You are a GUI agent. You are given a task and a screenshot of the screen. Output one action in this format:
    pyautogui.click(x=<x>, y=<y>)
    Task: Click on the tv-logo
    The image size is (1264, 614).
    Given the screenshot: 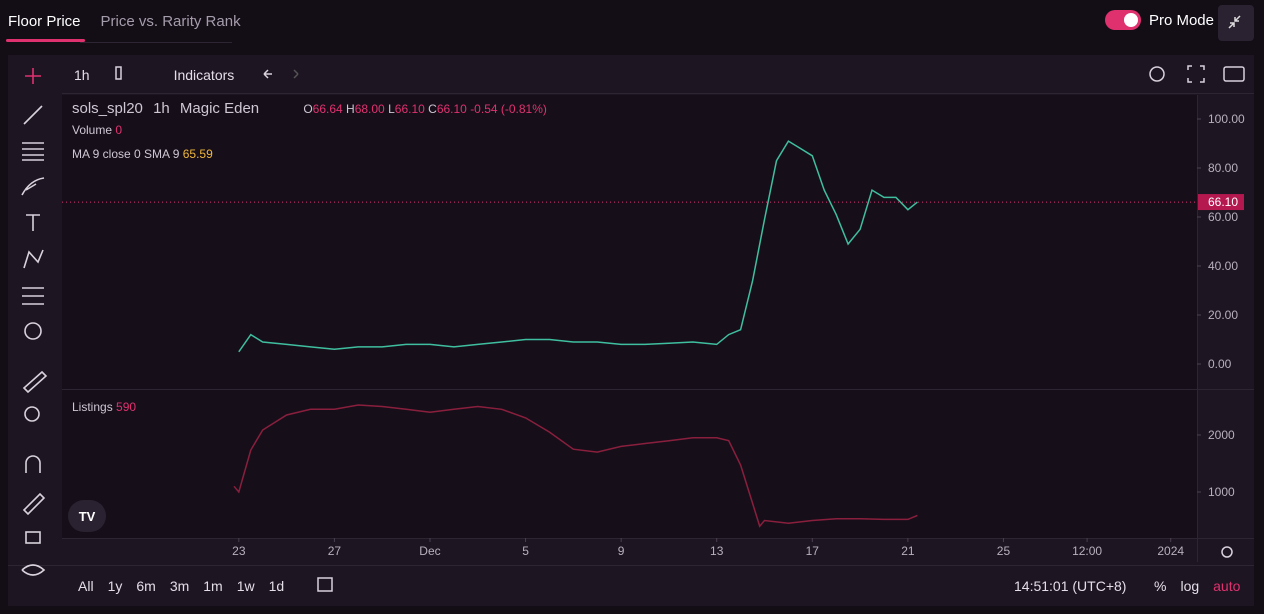 What is the action you would take?
    pyautogui.click(x=87, y=516)
    